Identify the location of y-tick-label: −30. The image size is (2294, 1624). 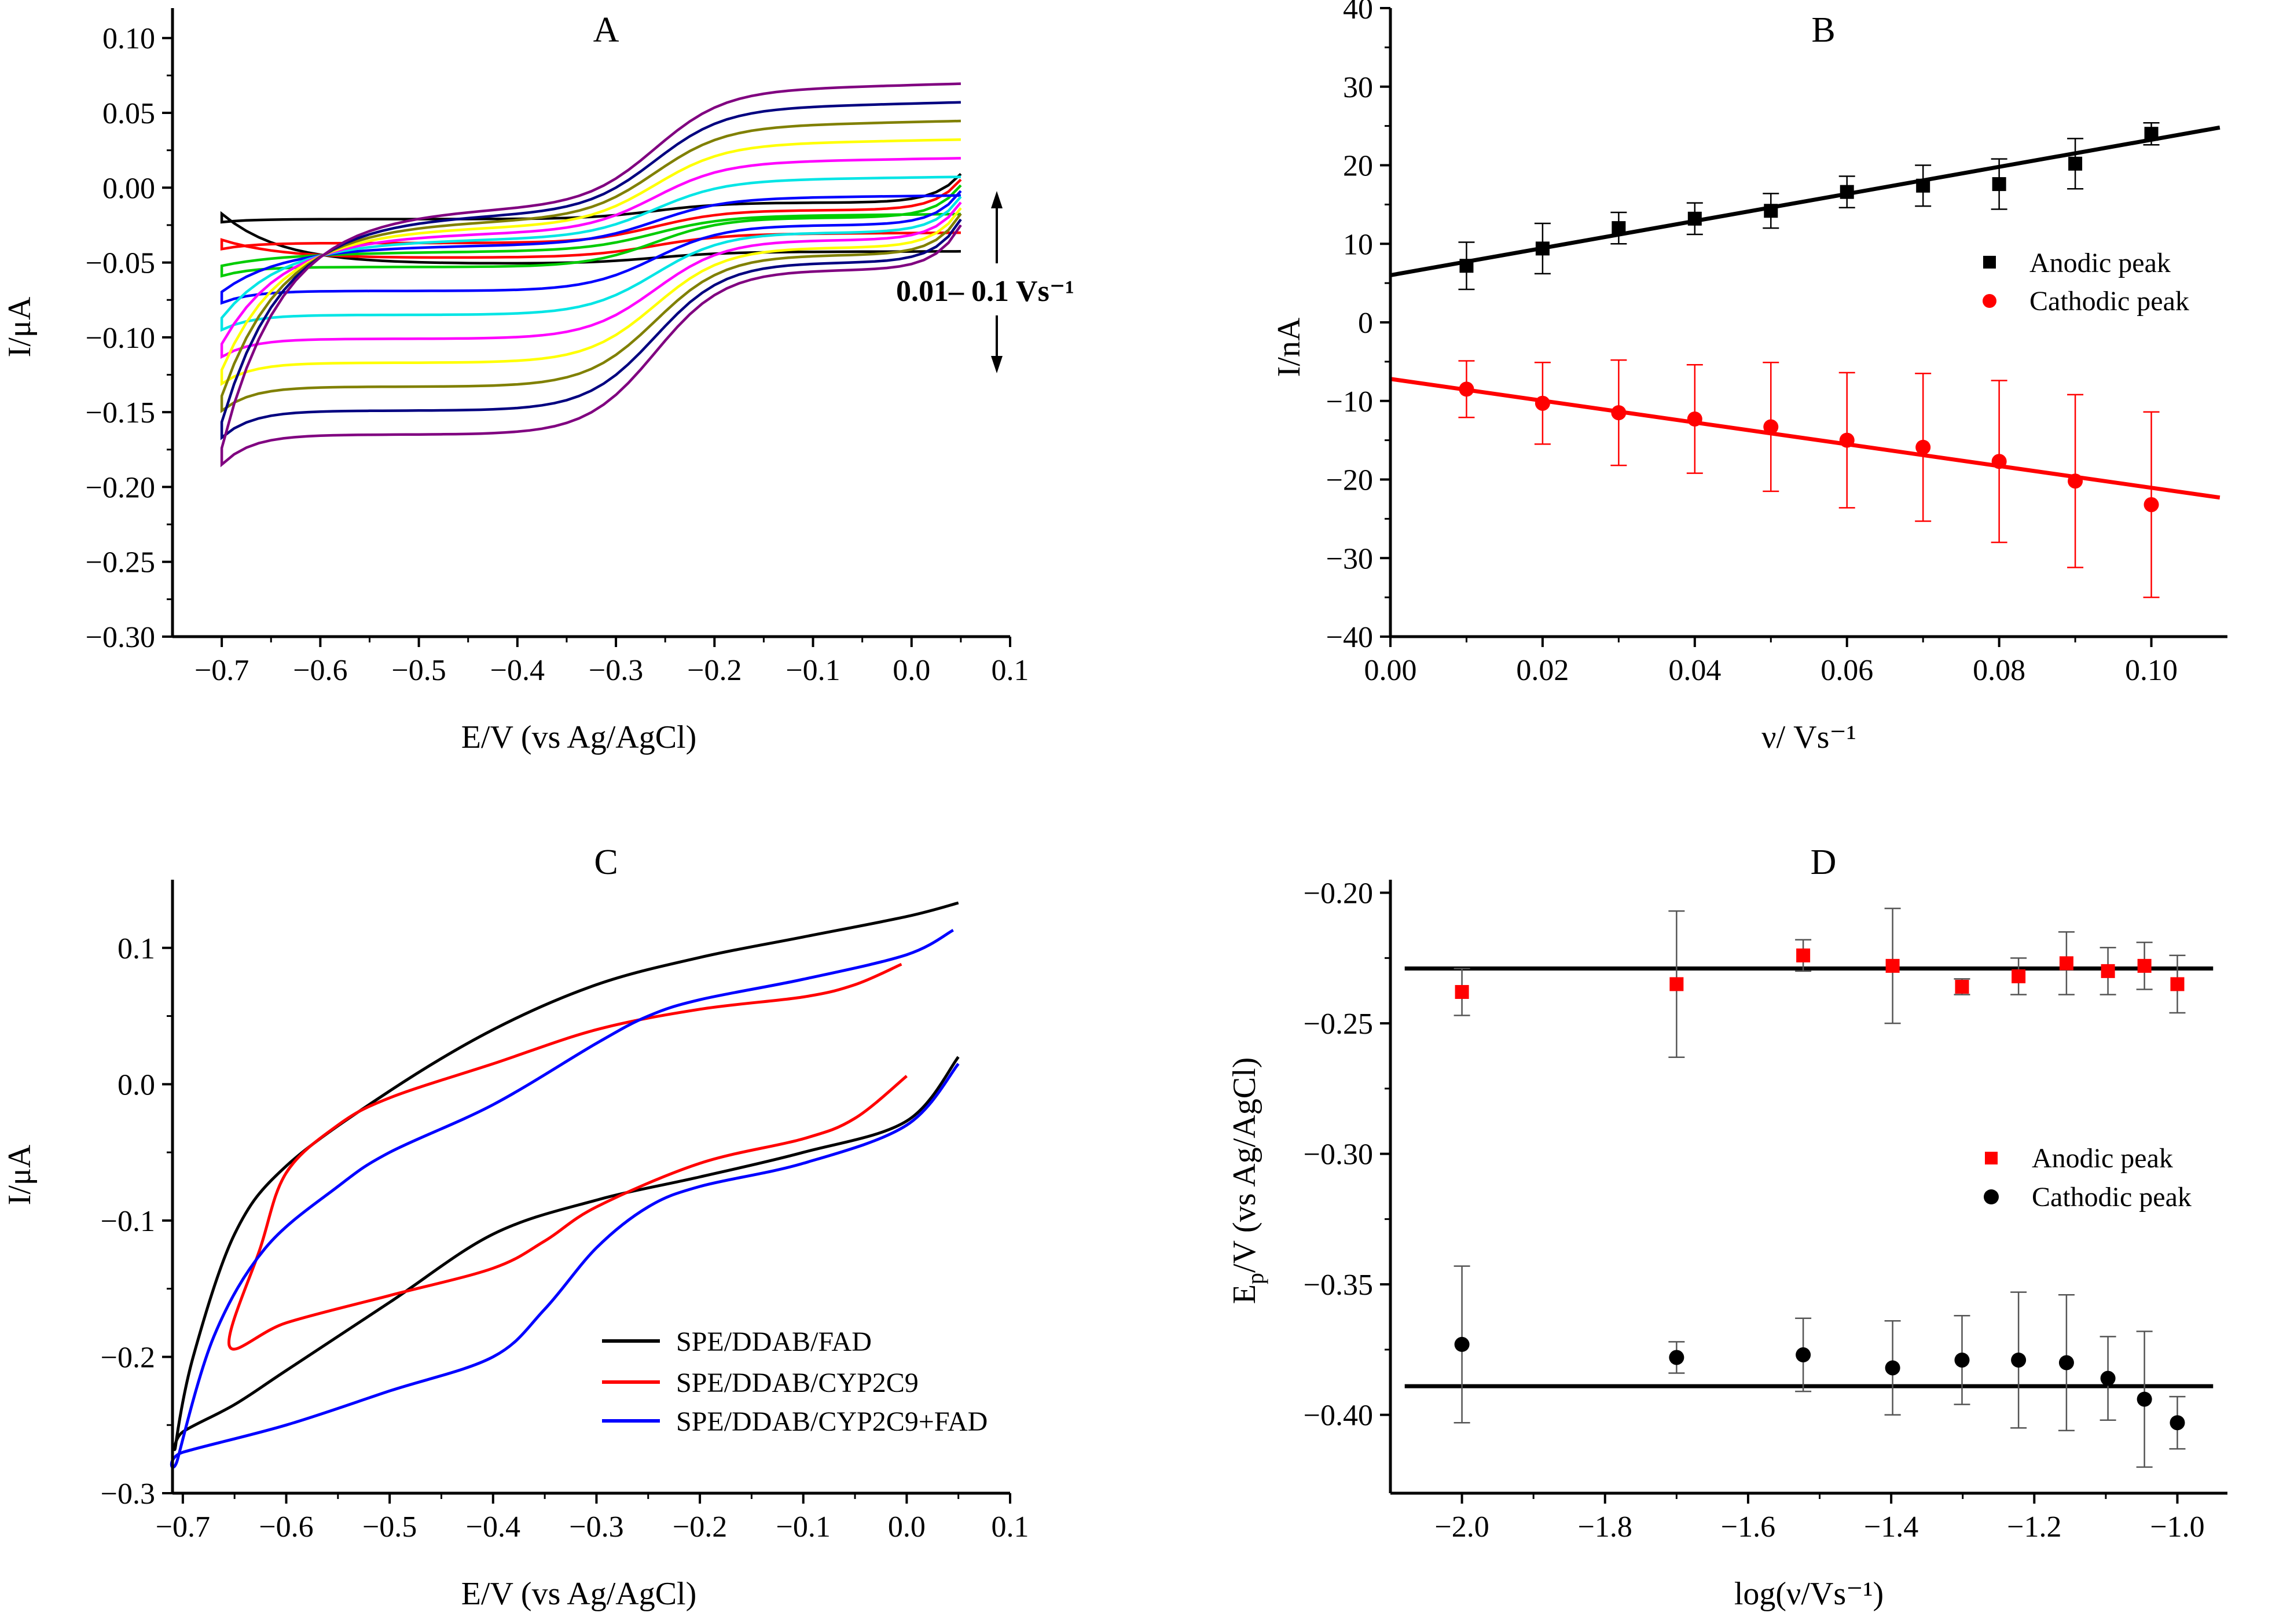
(1350, 558).